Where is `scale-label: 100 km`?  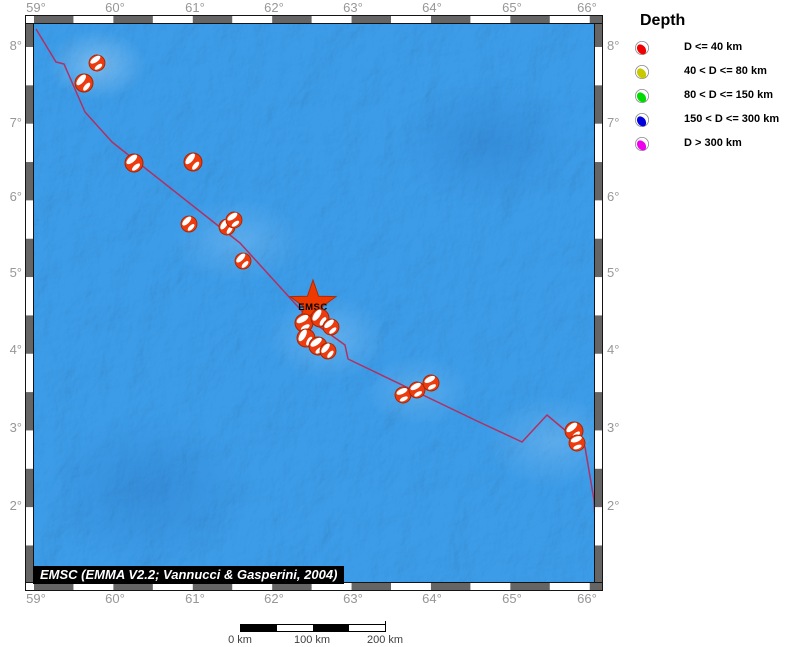
scale-label: 100 km is located at coordinates (312, 640).